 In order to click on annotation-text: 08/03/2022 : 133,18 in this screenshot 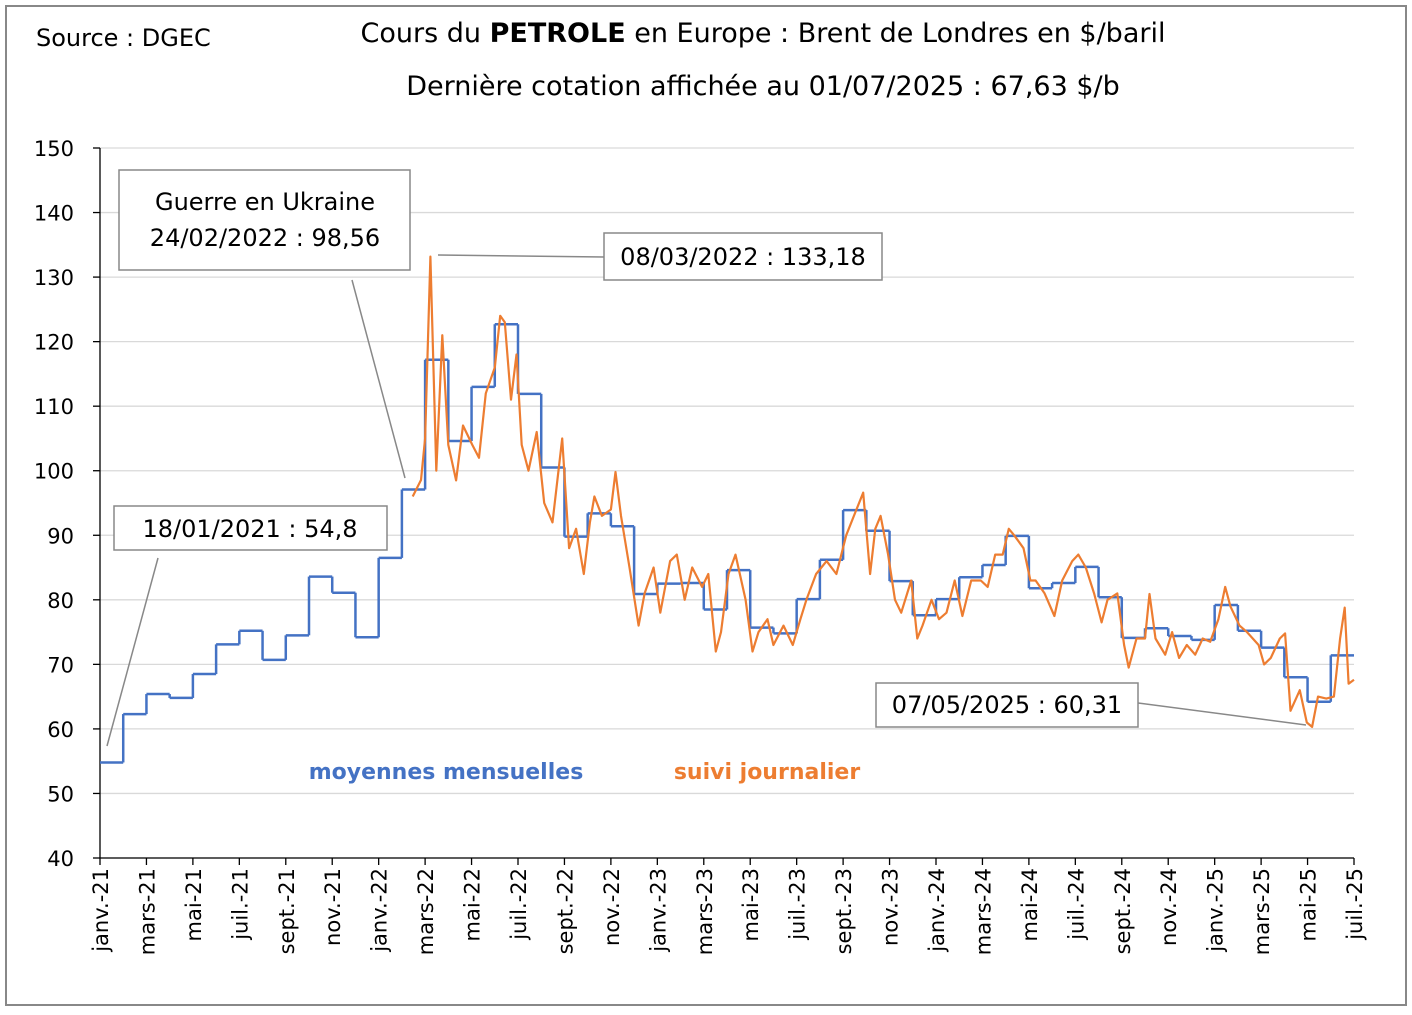, I will do `click(743, 257)`.